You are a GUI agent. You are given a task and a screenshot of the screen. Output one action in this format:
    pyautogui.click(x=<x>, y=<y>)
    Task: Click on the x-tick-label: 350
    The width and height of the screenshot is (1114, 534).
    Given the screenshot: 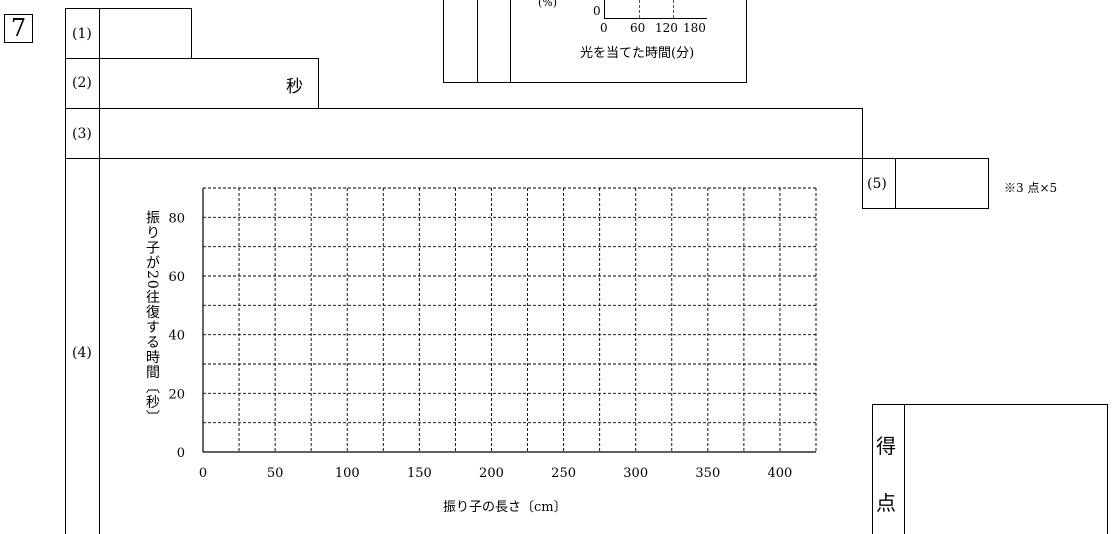 What is the action you would take?
    pyautogui.click(x=707, y=473)
    